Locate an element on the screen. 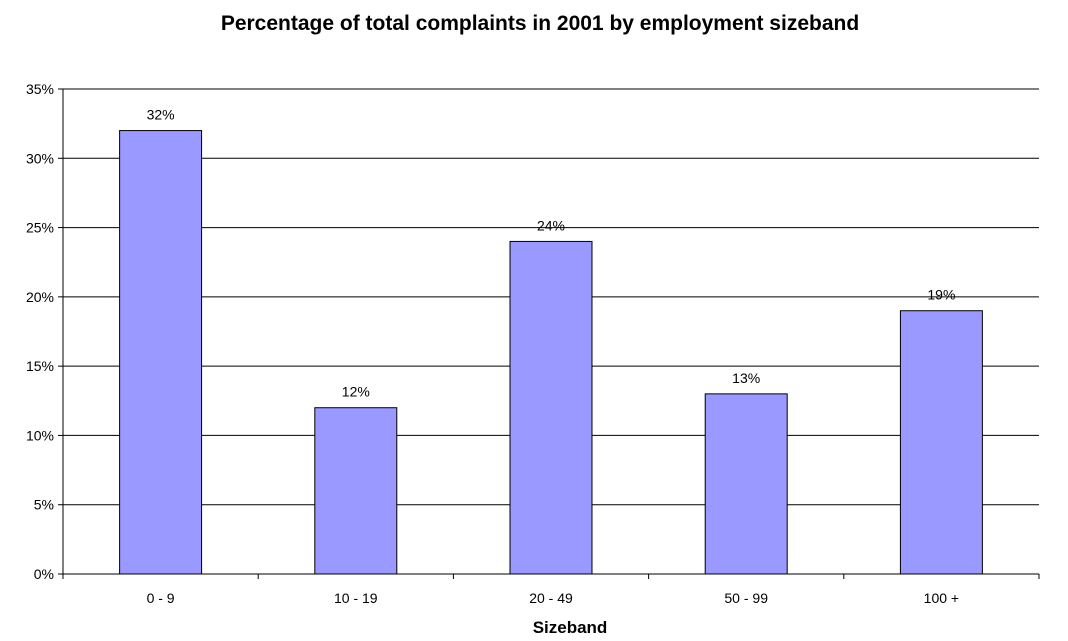 The width and height of the screenshot is (1068, 641). y-tick-label: 25% is located at coordinates (40, 228).